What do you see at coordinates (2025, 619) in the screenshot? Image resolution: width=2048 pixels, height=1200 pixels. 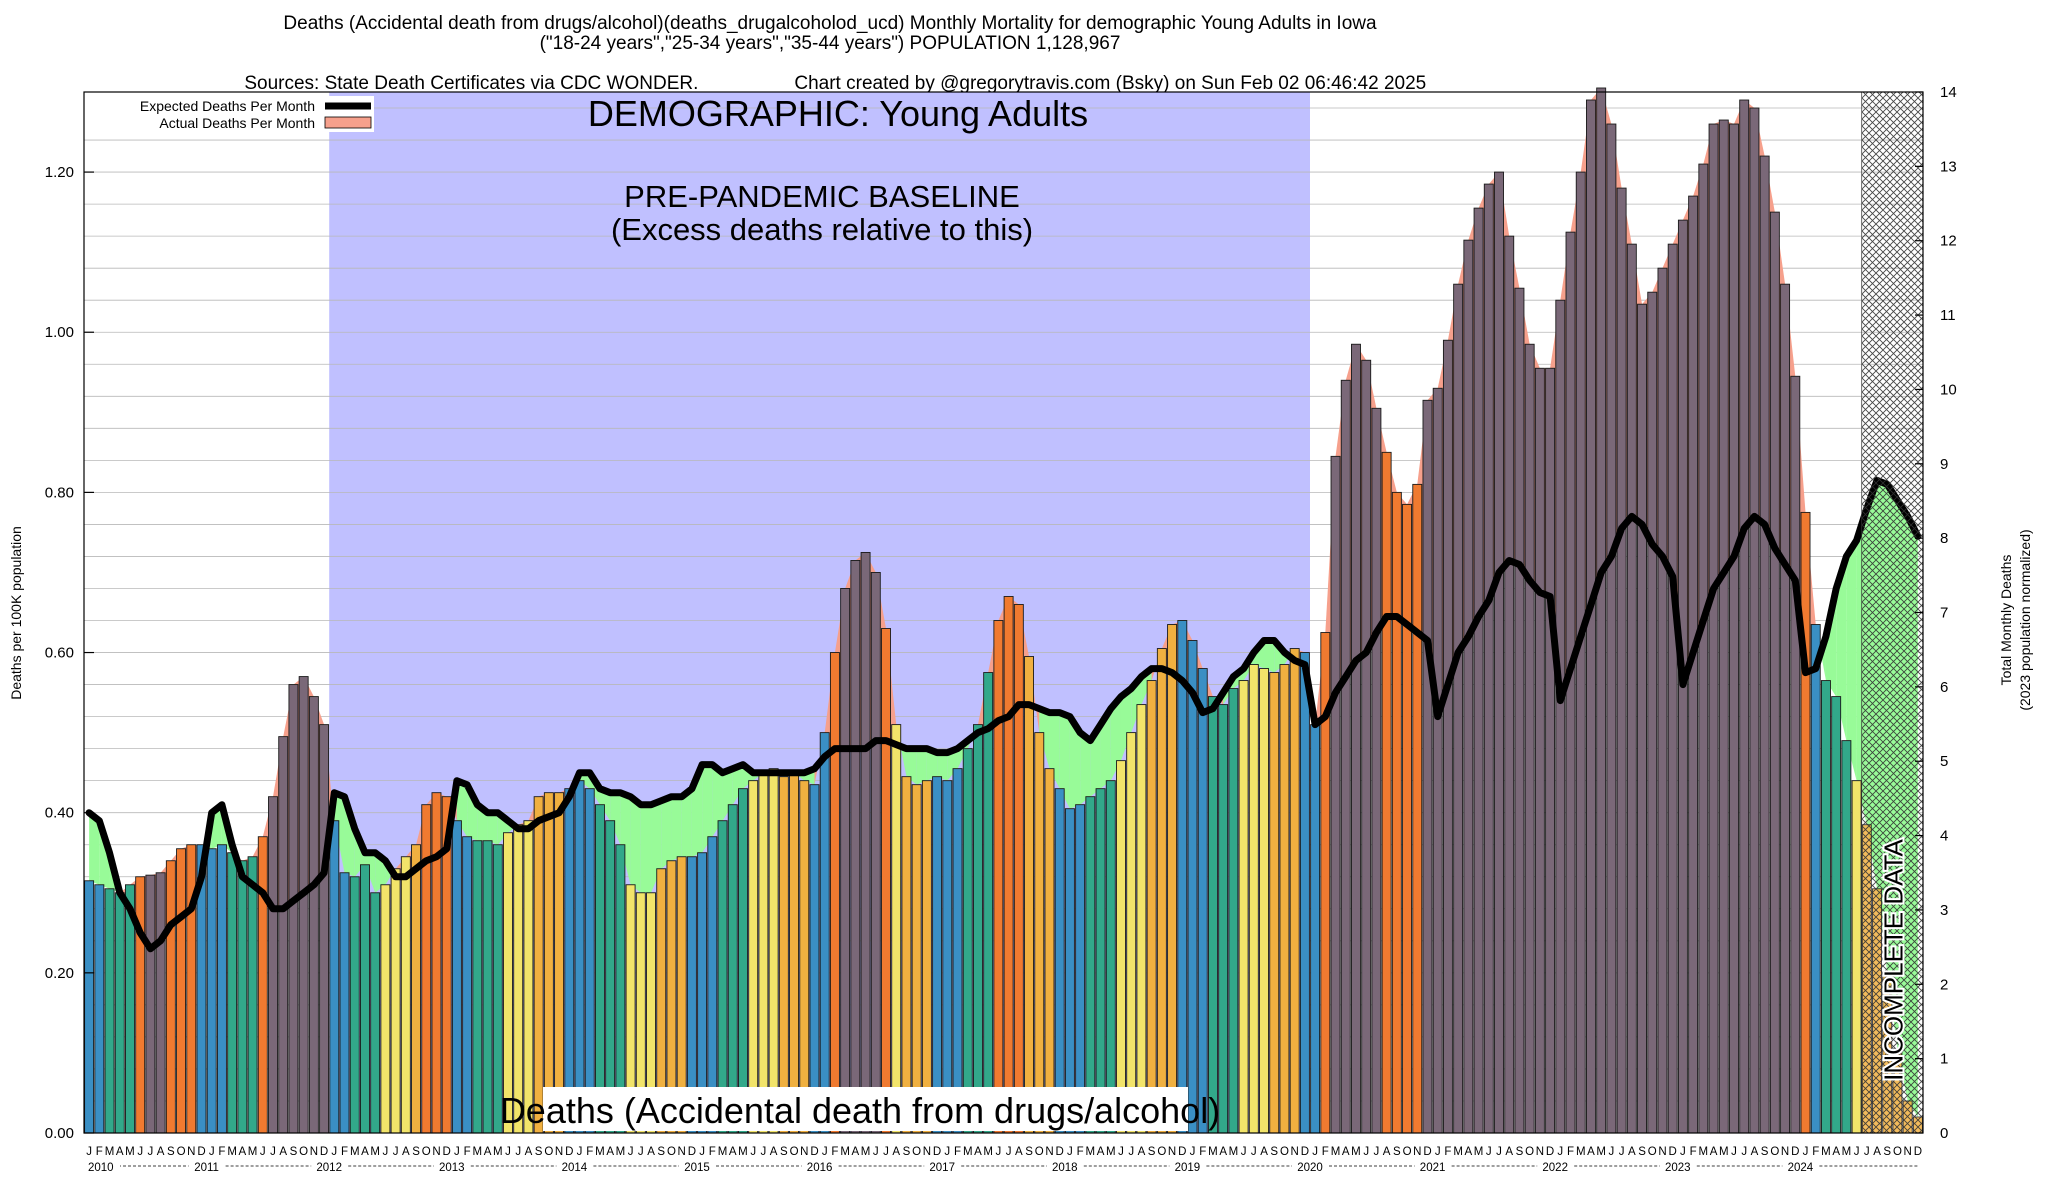 I see `y2-axis-subtitle: (2023 population normalized)` at bounding box center [2025, 619].